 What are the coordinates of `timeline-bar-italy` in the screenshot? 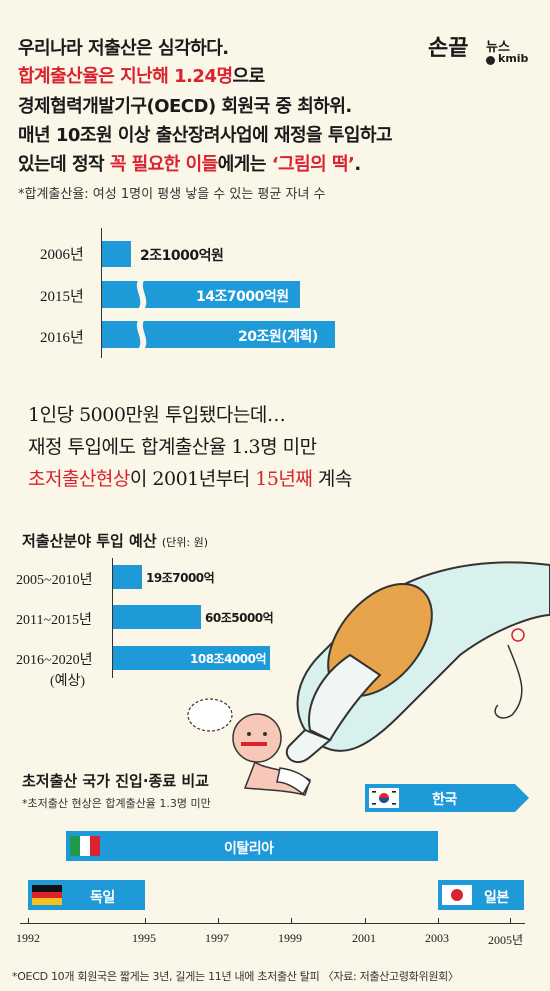 It's located at (252, 846).